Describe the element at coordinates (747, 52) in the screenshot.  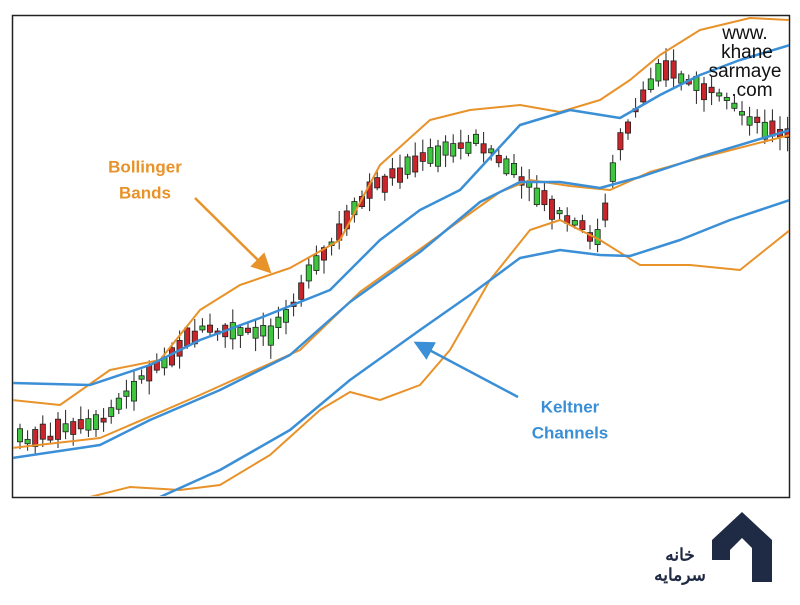
I see `watermark: khane` at that location.